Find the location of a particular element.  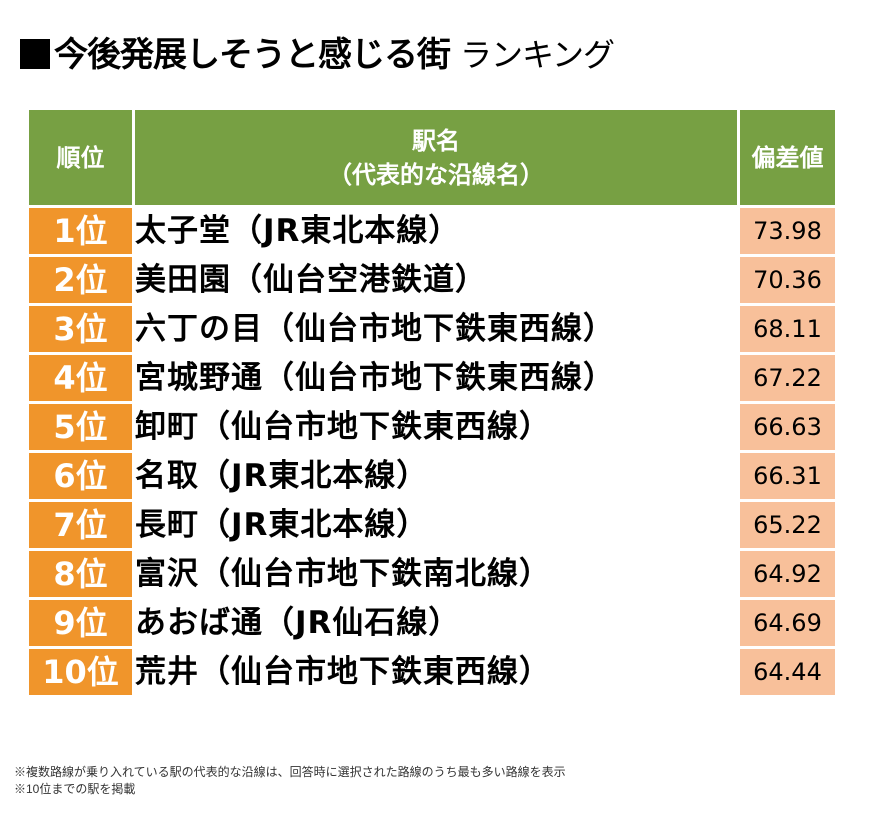

table-row: 7位 長町（JR東北本線） 65.22 is located at coordinates (432, 525).